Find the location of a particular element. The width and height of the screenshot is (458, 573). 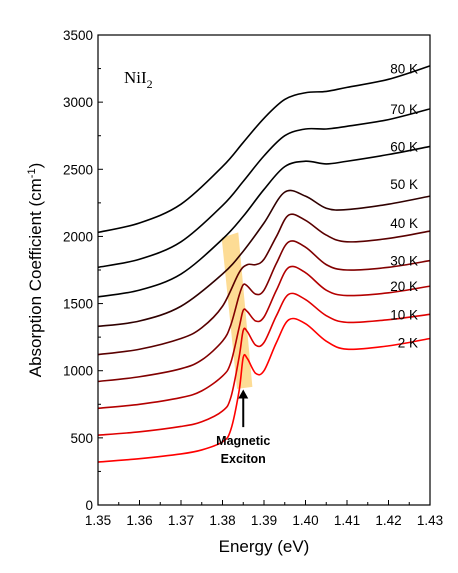

x-tick-label-3: 1.38 is located at coordinates (222, 520).